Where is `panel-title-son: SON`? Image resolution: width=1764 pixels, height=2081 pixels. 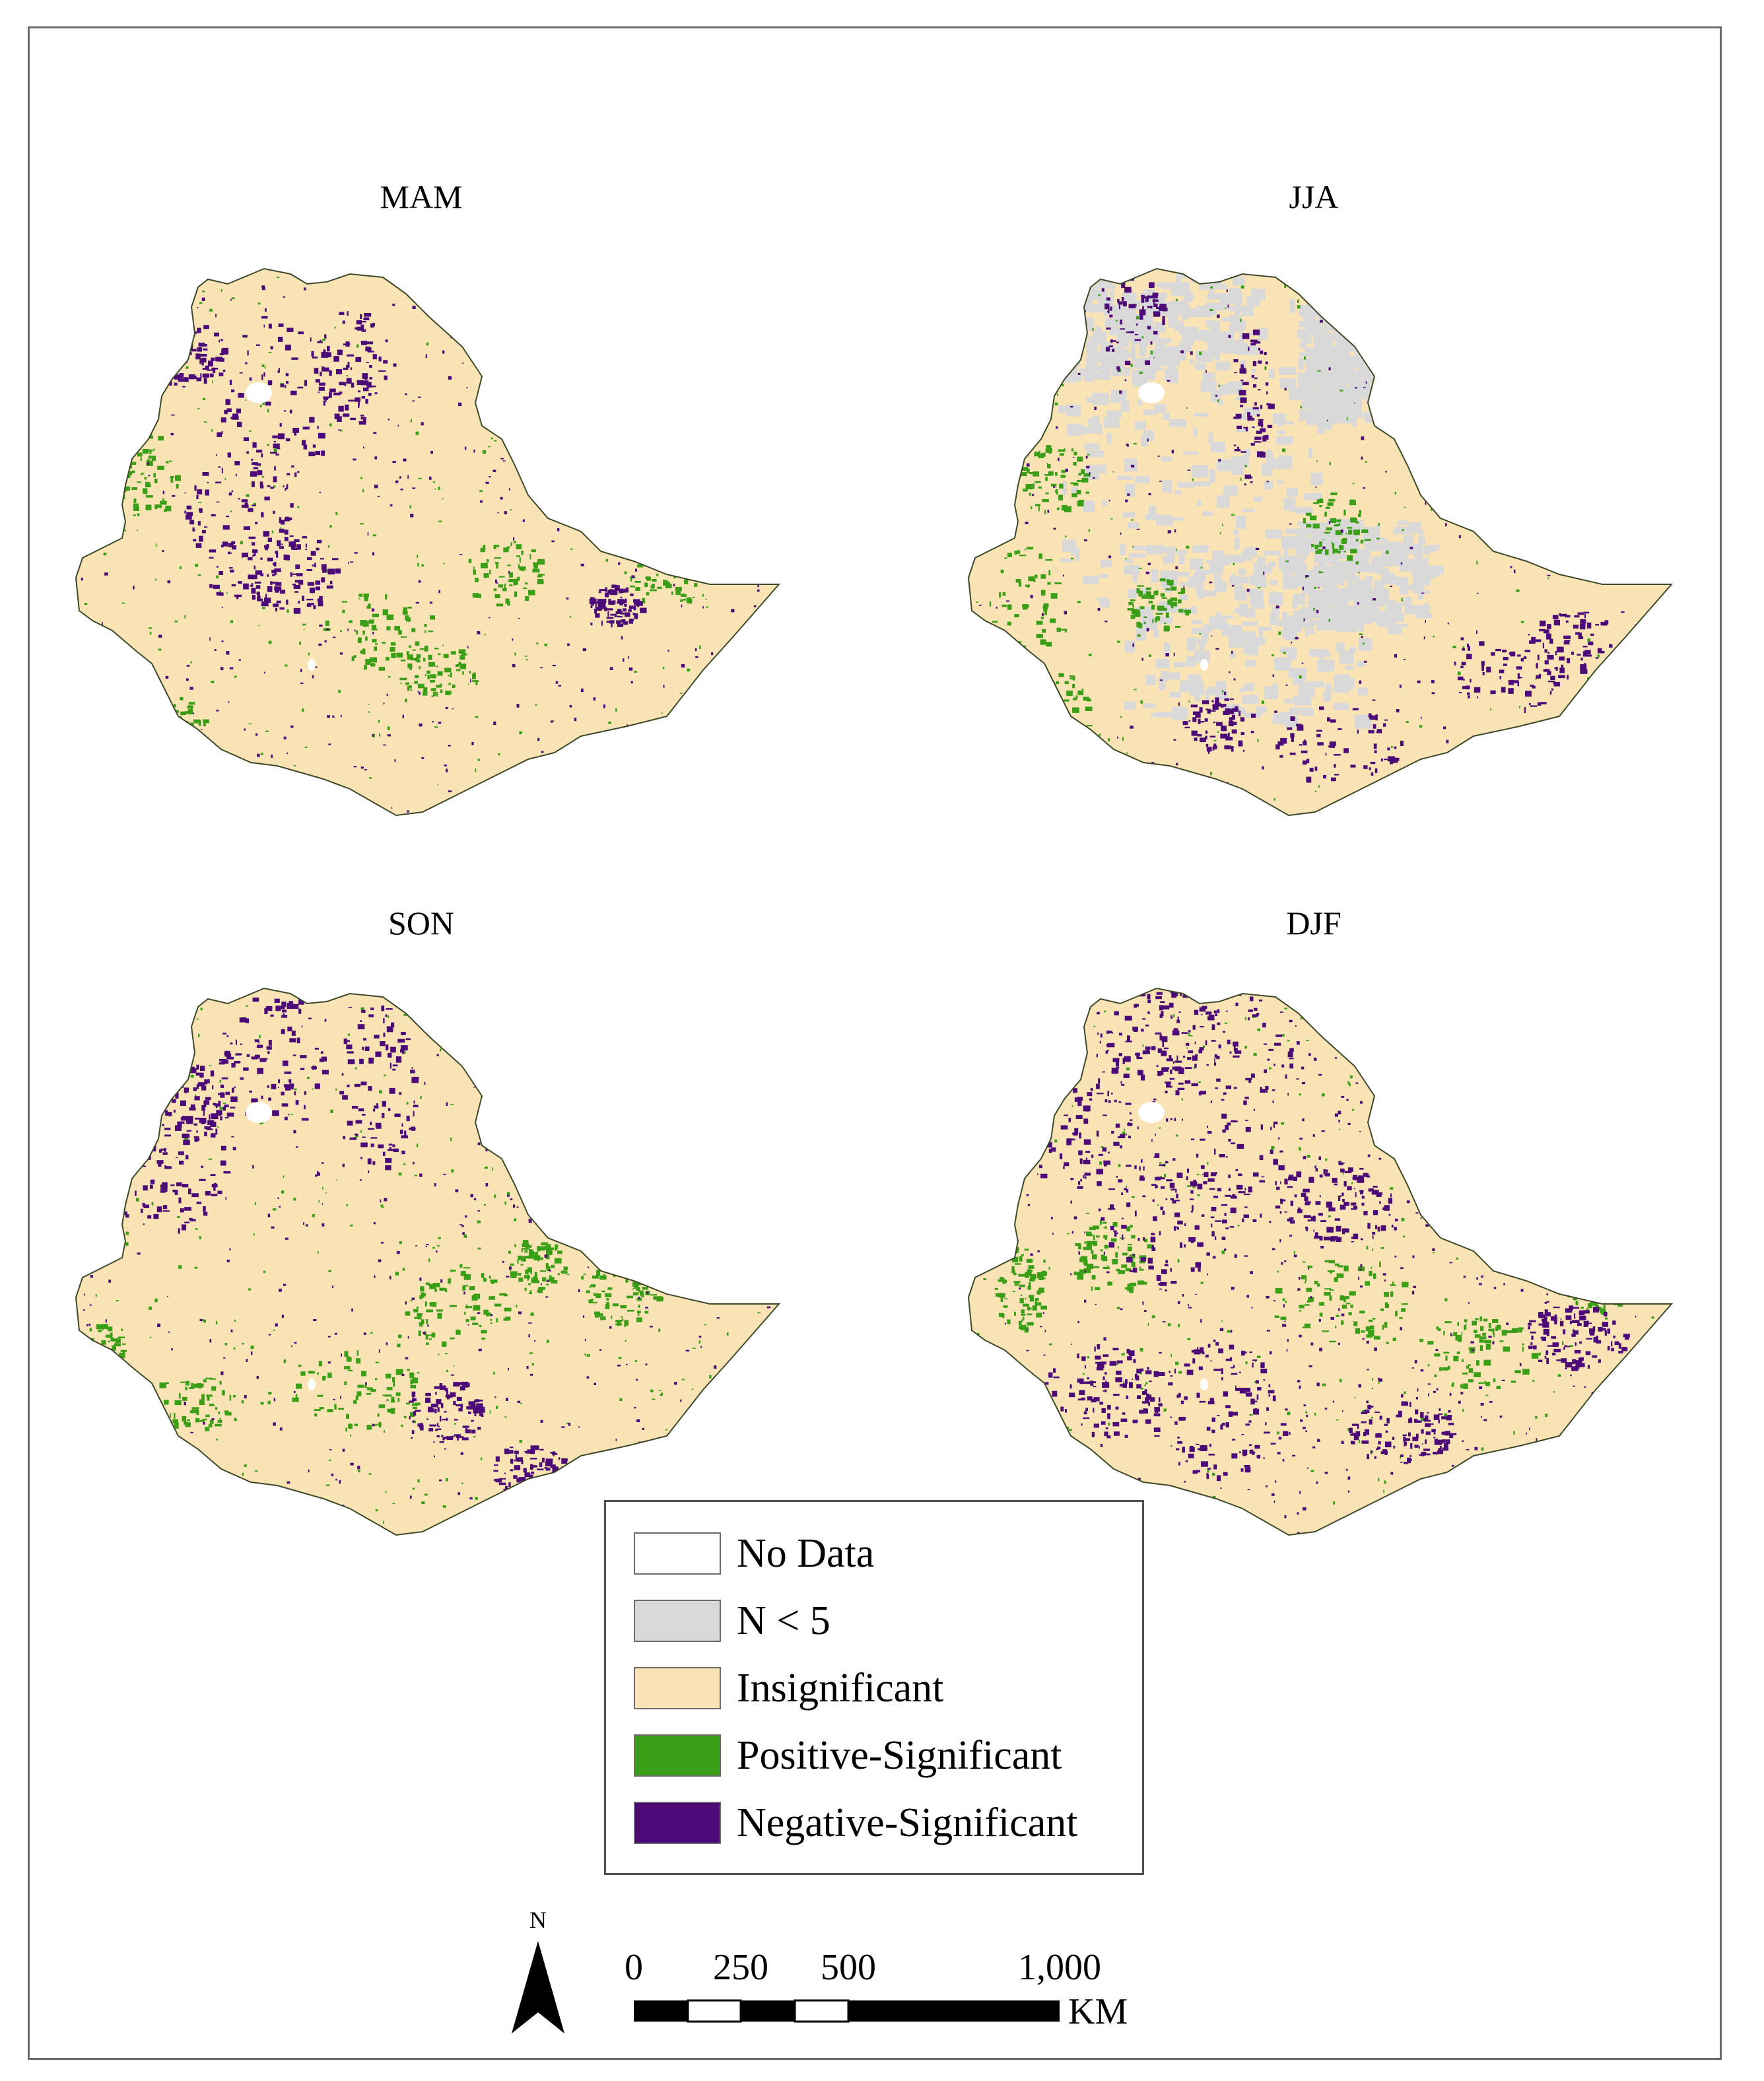
panel-title-son: SON is located at coordinates (421, 922).